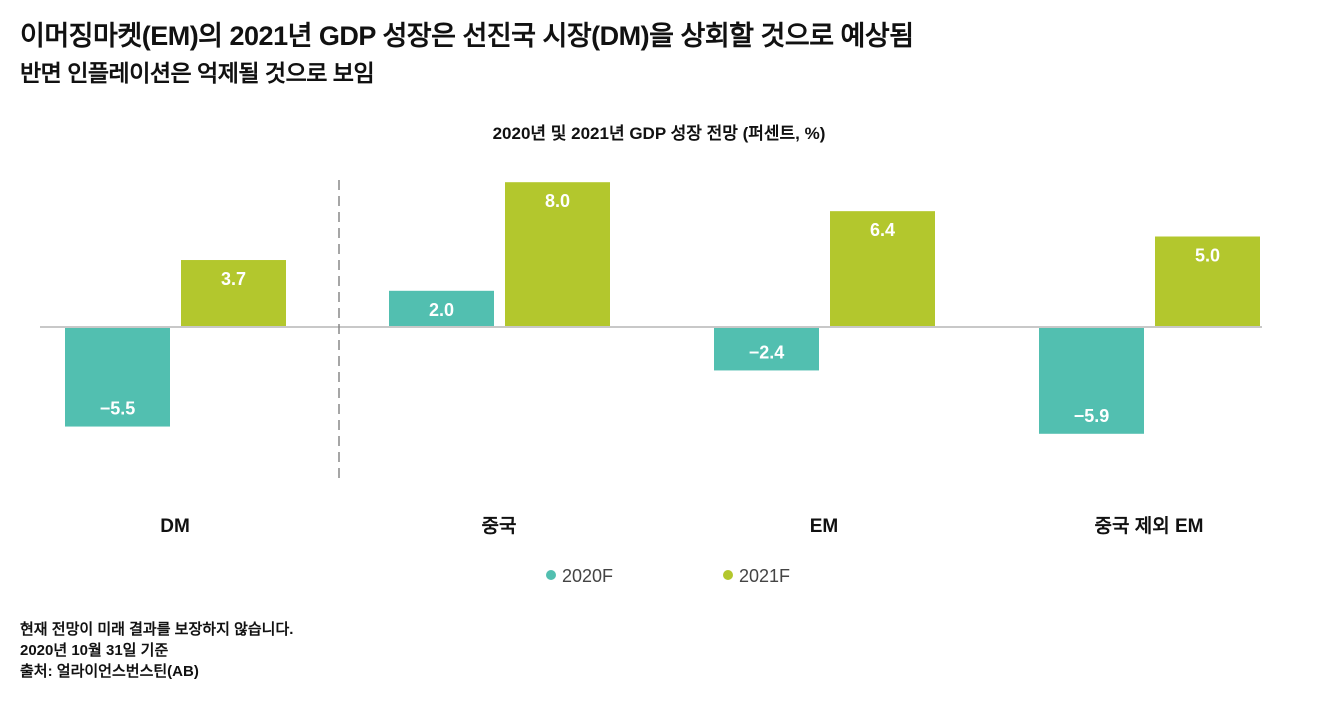 The width and height of the screenshot is (1318, 715). Describe the element at coordinates (157, 629) in the screenshot. I see `disclaimer-note: 현재 전망이 미래 결과를 보장하지 않습니다.` at that location.